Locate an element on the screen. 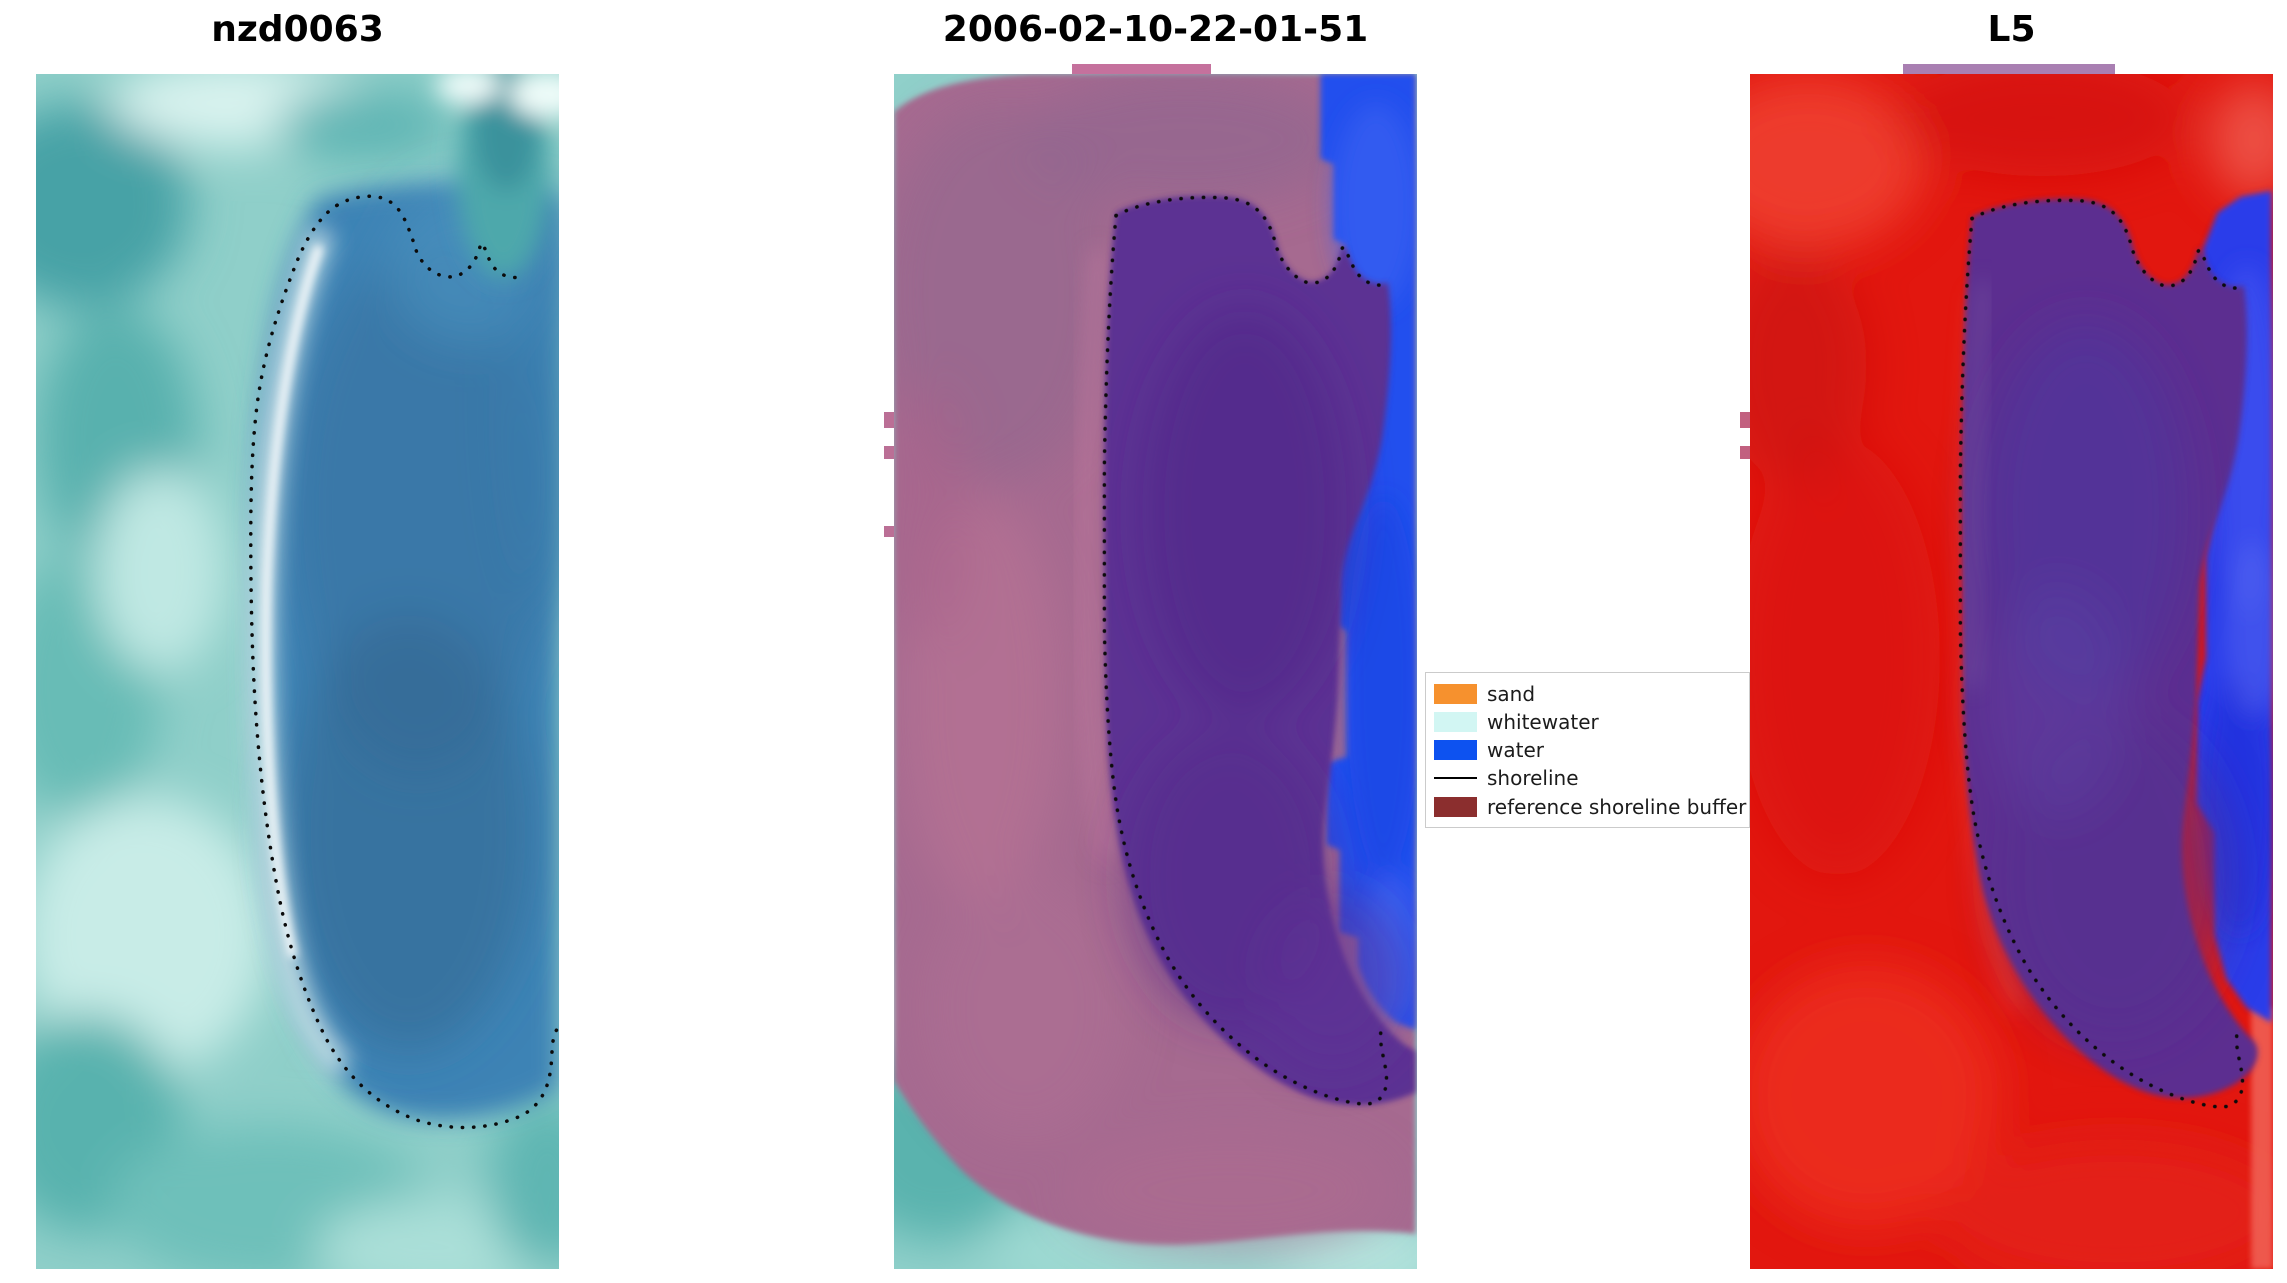 This screenshot has width=2287, height=1283. legend-label-whitewater: whitewater is located at coordinates (1543, 721).